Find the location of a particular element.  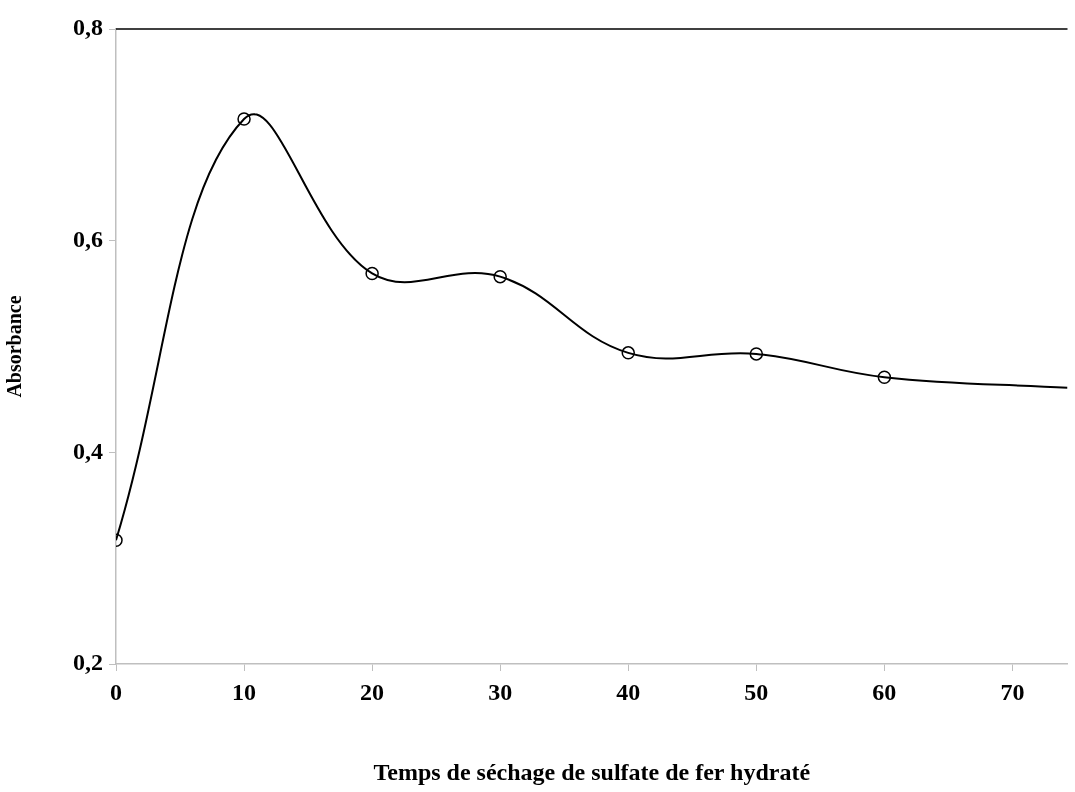

x-tick-label: 60 is located at coordinates (884, 691).